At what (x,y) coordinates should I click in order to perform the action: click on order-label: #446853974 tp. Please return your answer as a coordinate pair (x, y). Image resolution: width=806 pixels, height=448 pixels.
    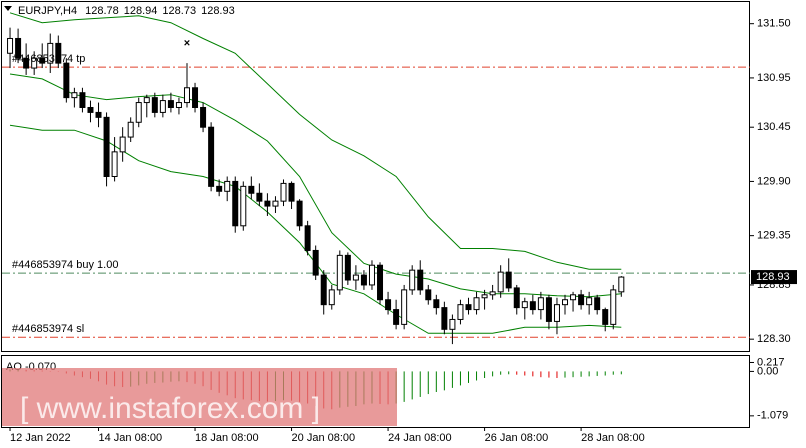
    Looking at the image, I should click on (48, 59).